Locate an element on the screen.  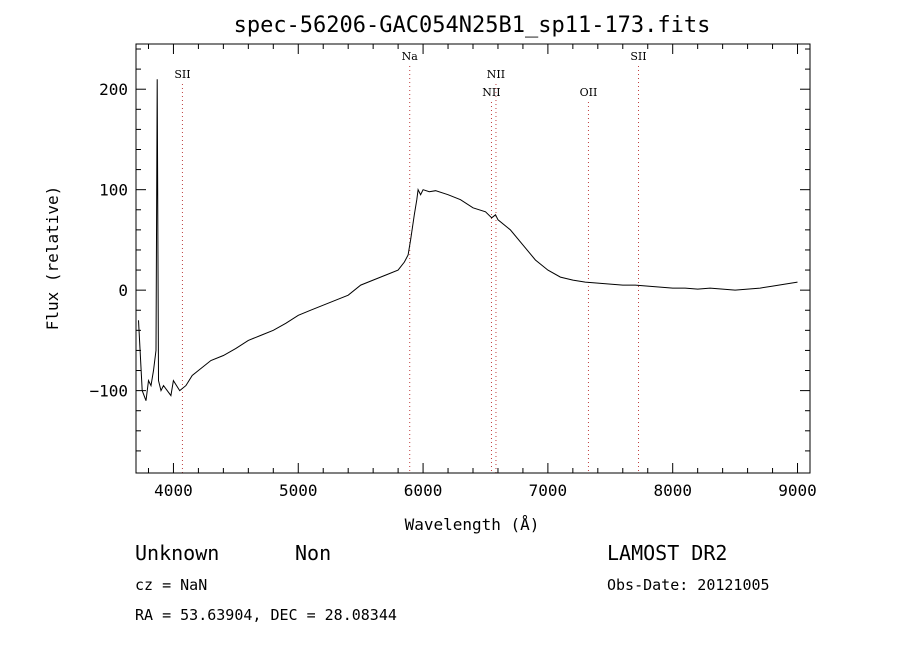
redshift-readout: cz = NaN is located at coordinates (171, 585).